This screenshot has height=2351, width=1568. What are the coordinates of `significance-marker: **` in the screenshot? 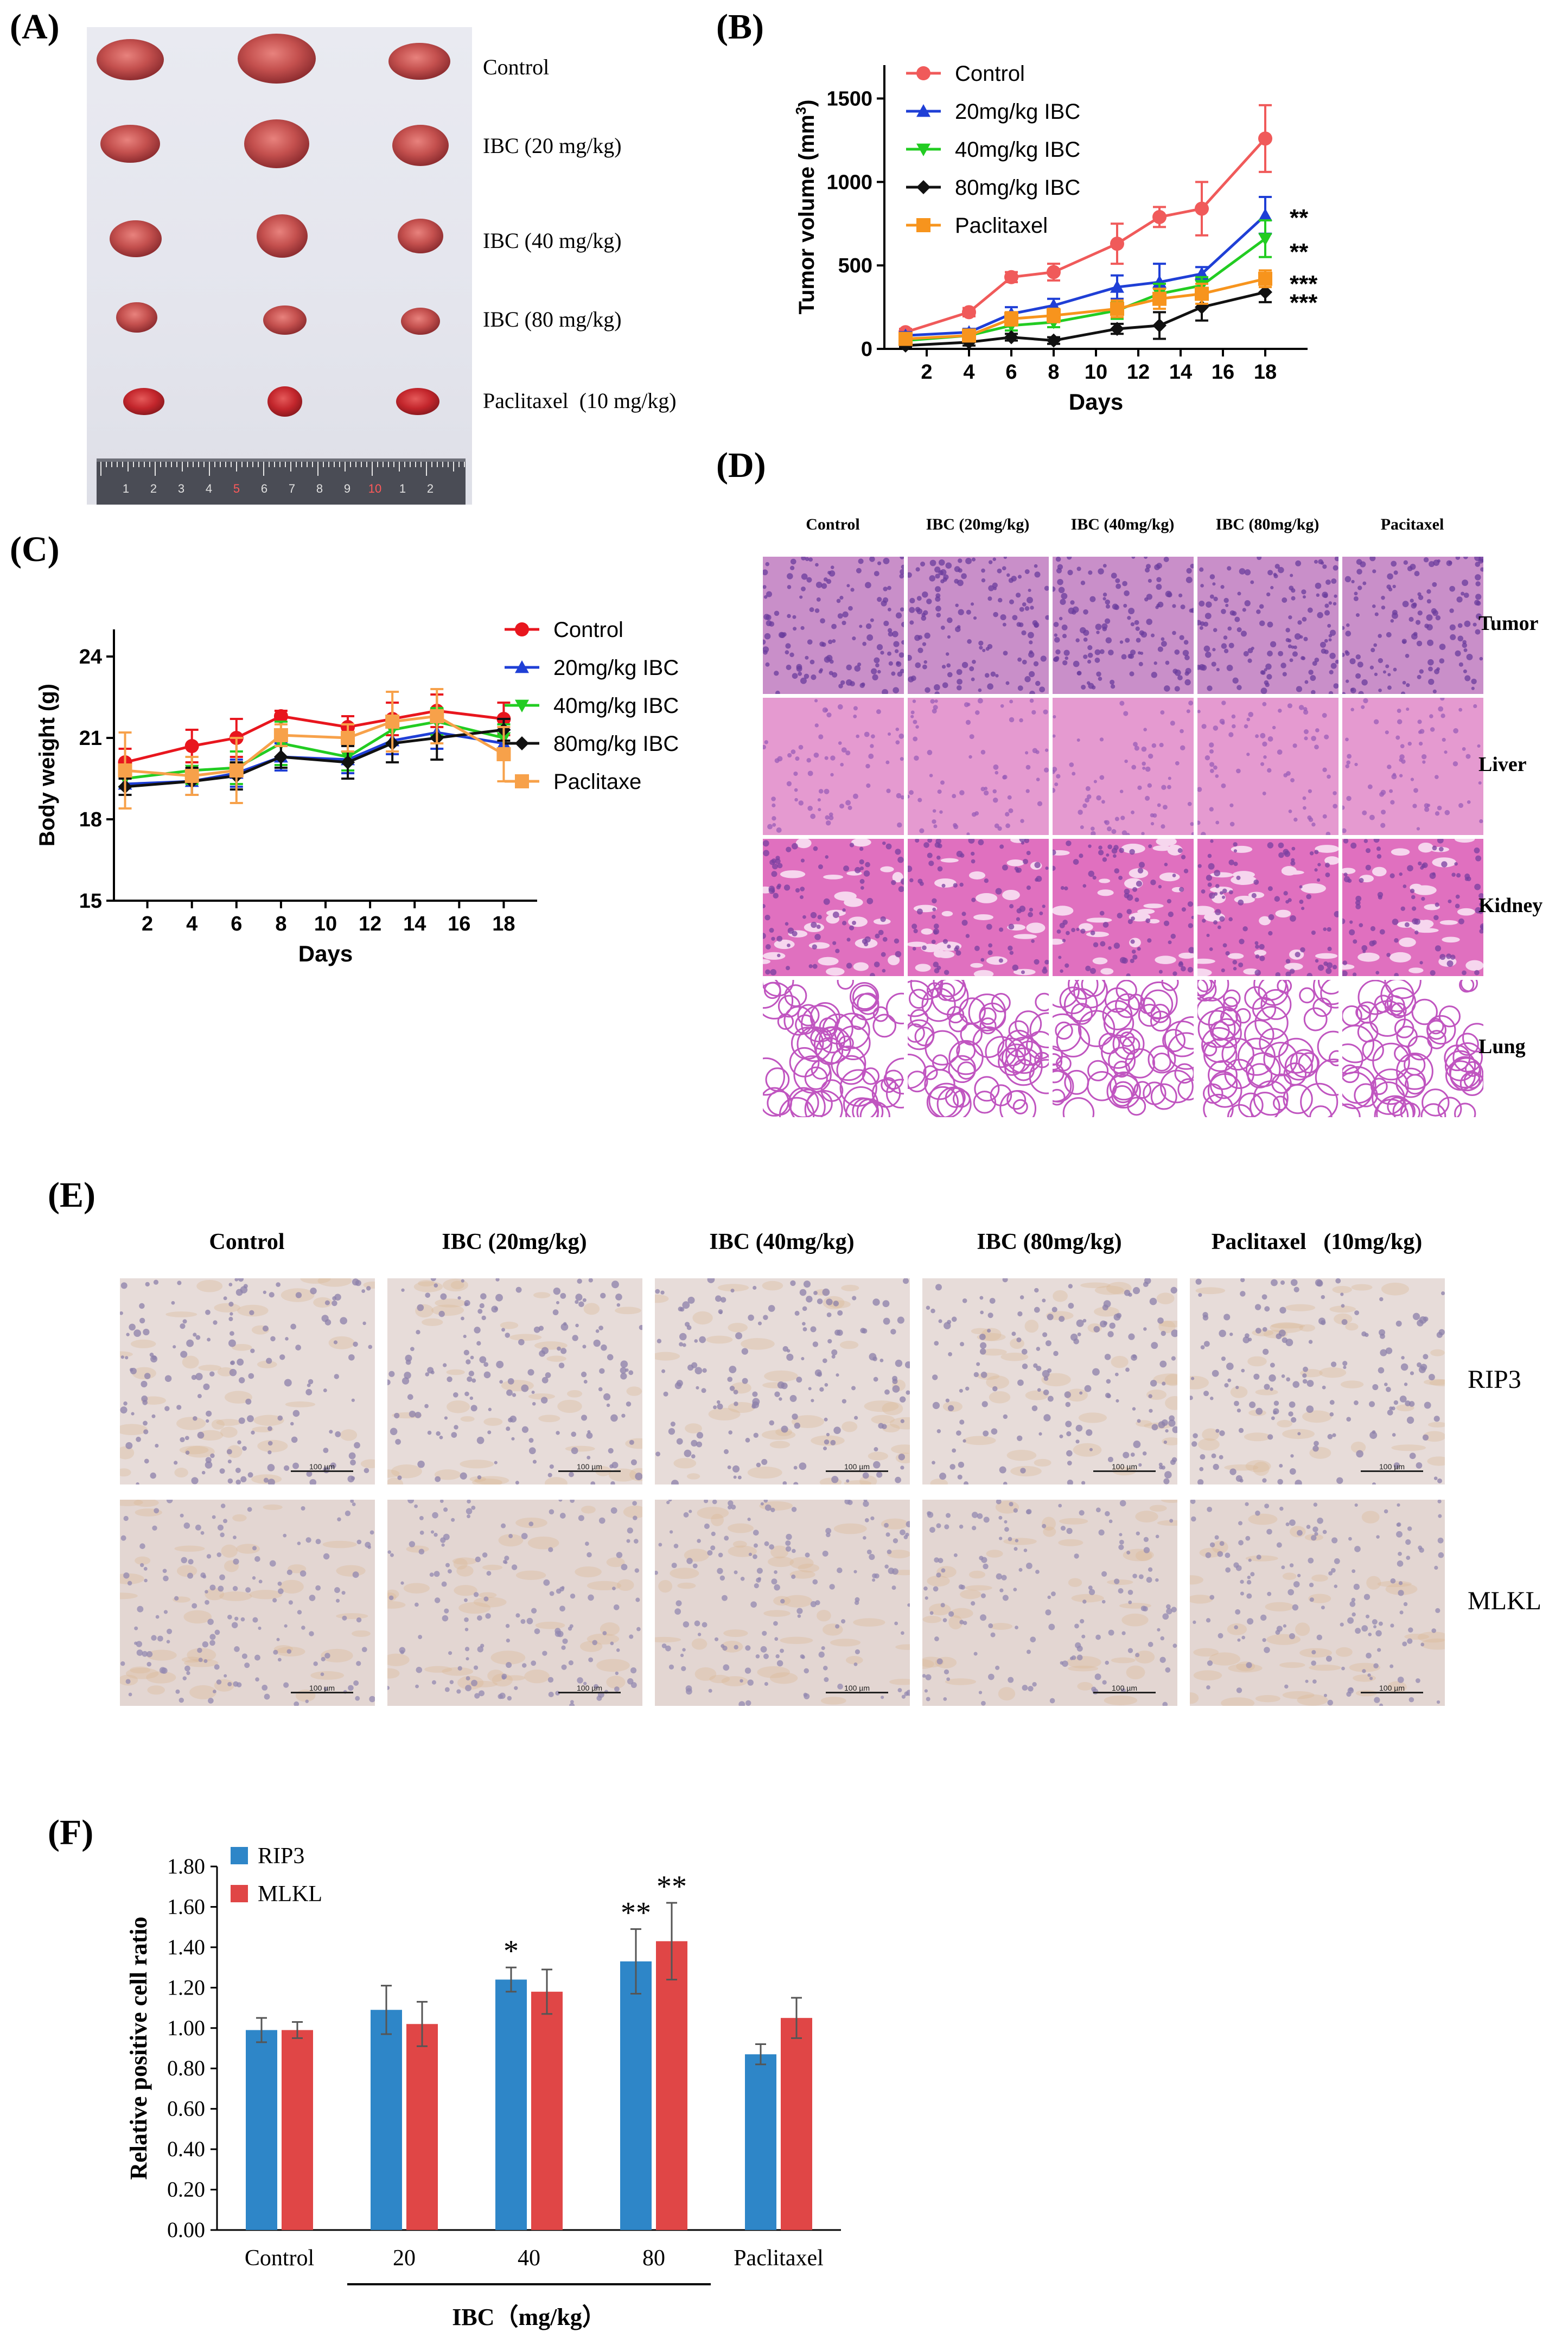 It's located at (1299, 218).